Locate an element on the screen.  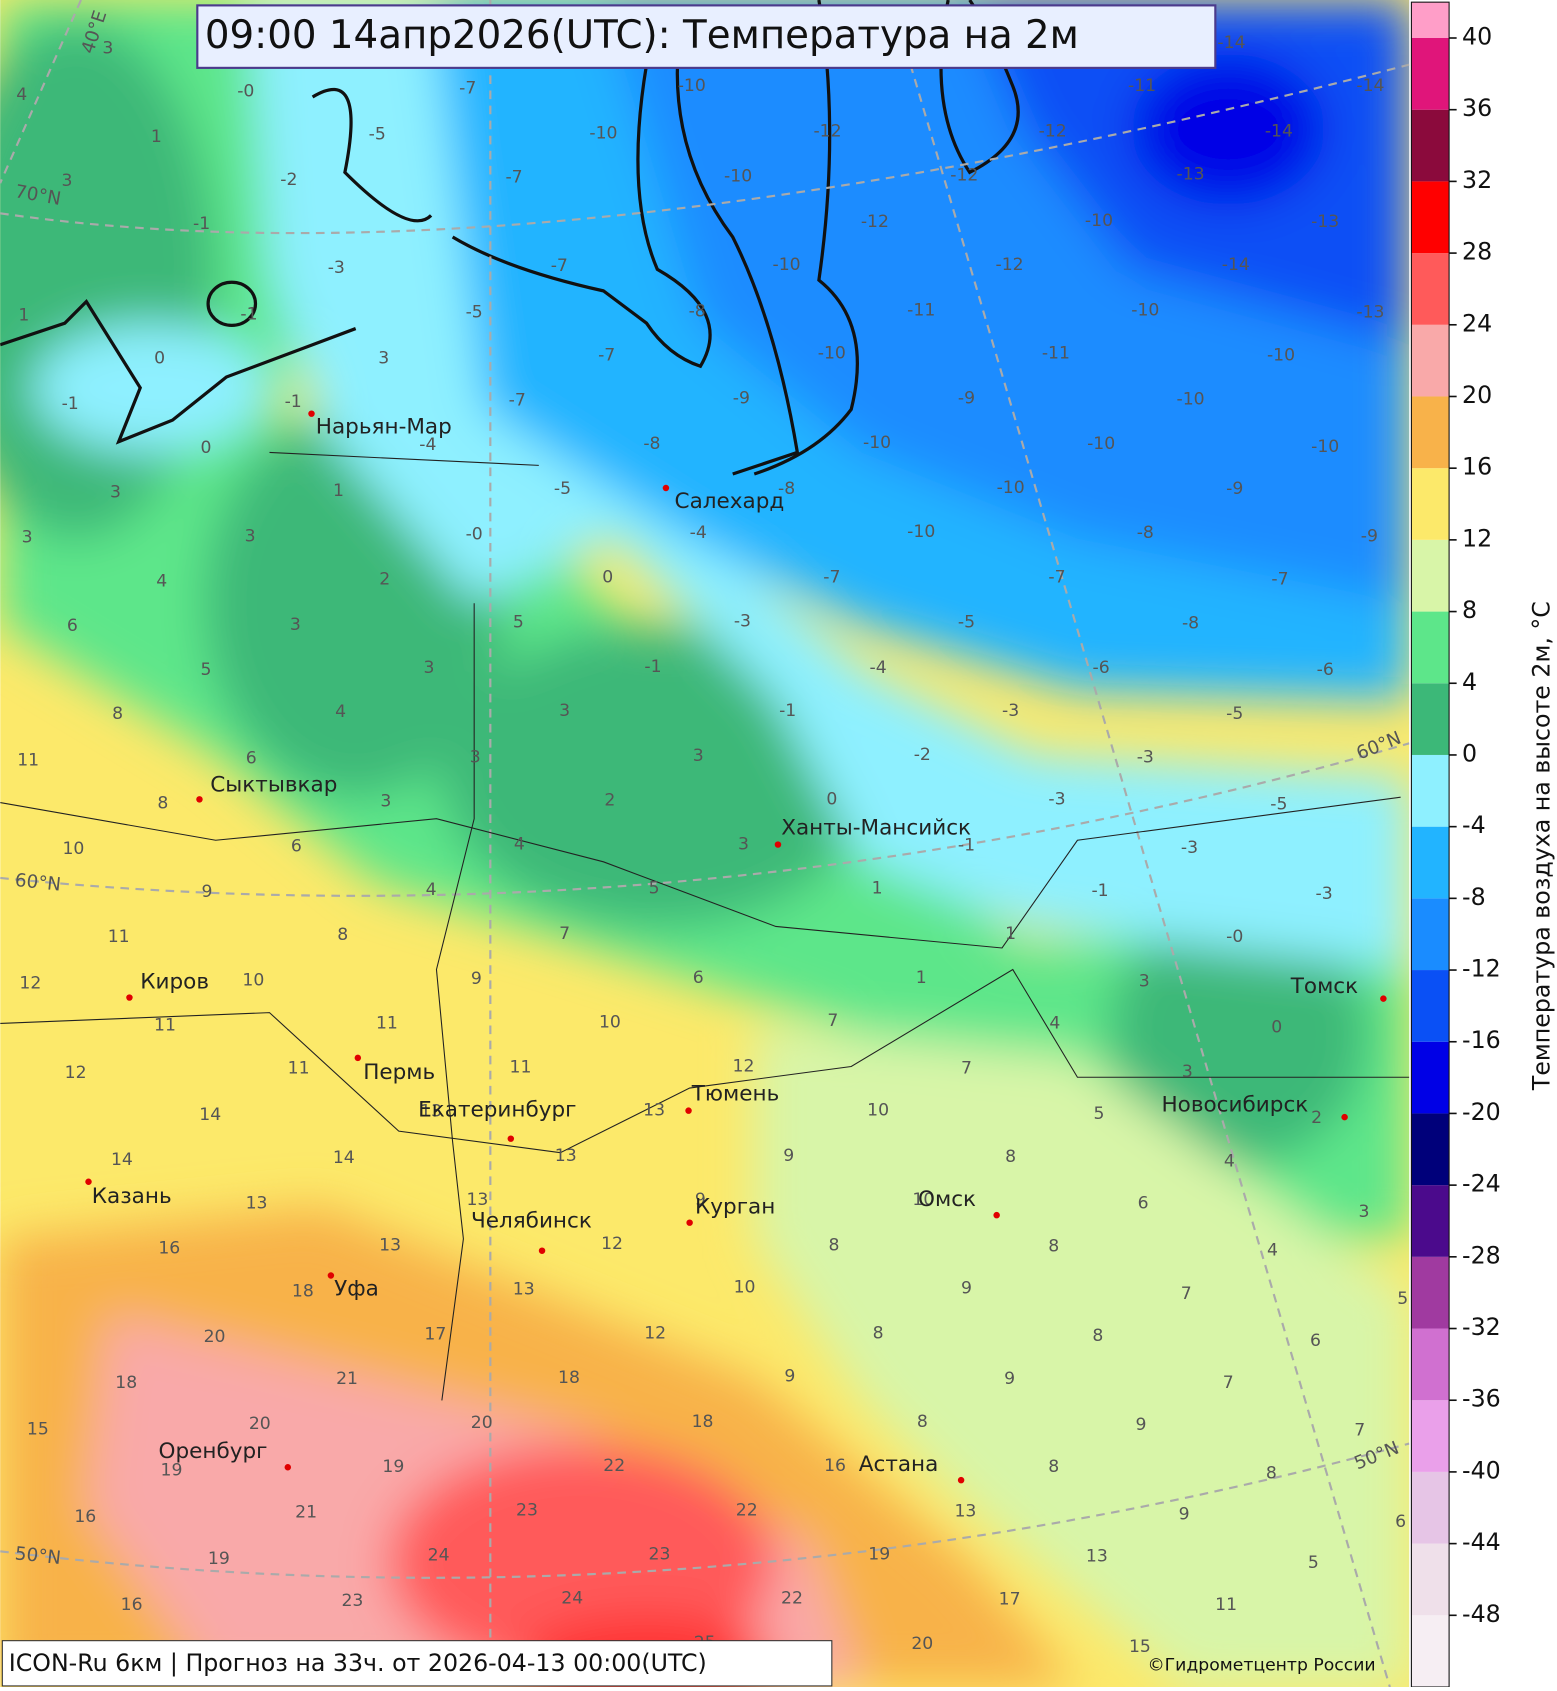
colorbar-tick-label: -16 is located at coordinates (1481, 1040).